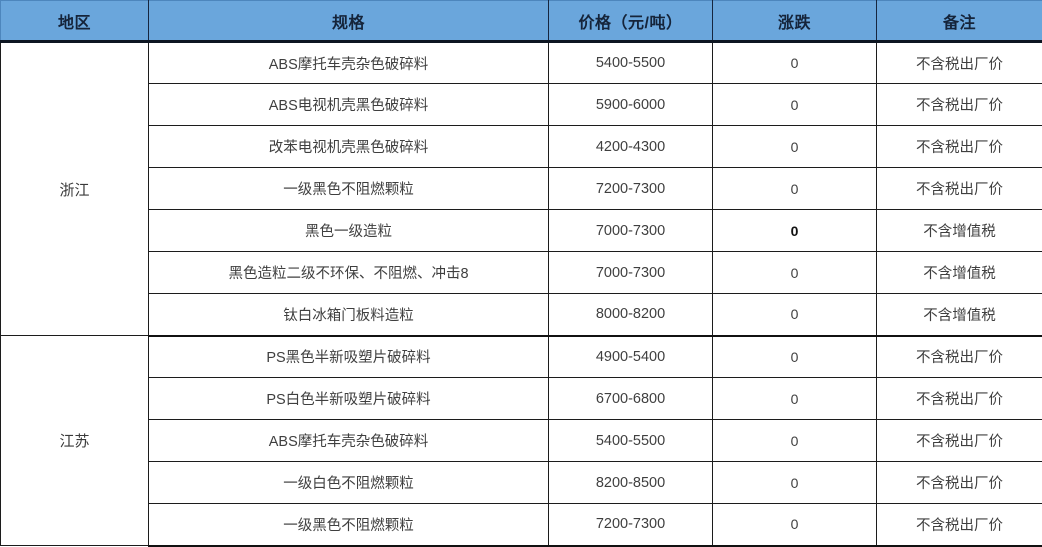 This screenshot has width=1042, height=547. What do you see at coordinates (348, 104) in the screenshot?
I see `spec-cell: ABS电视机壳黑色破碎料` at bounding box center [348, 104].